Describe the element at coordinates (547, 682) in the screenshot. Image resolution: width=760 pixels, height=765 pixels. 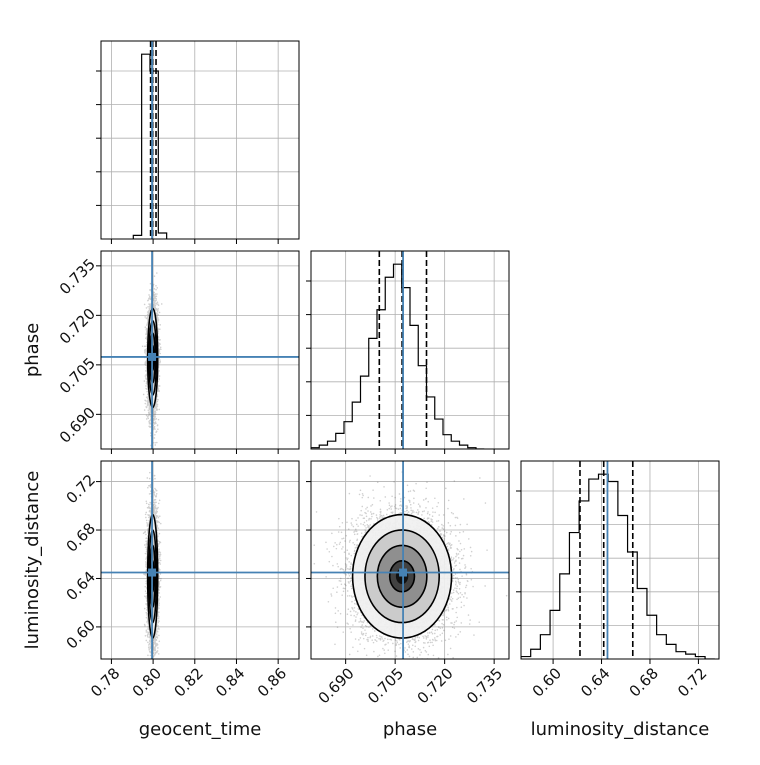
I see `x-tick-label-luminosity_distance: 0.60` at that location.